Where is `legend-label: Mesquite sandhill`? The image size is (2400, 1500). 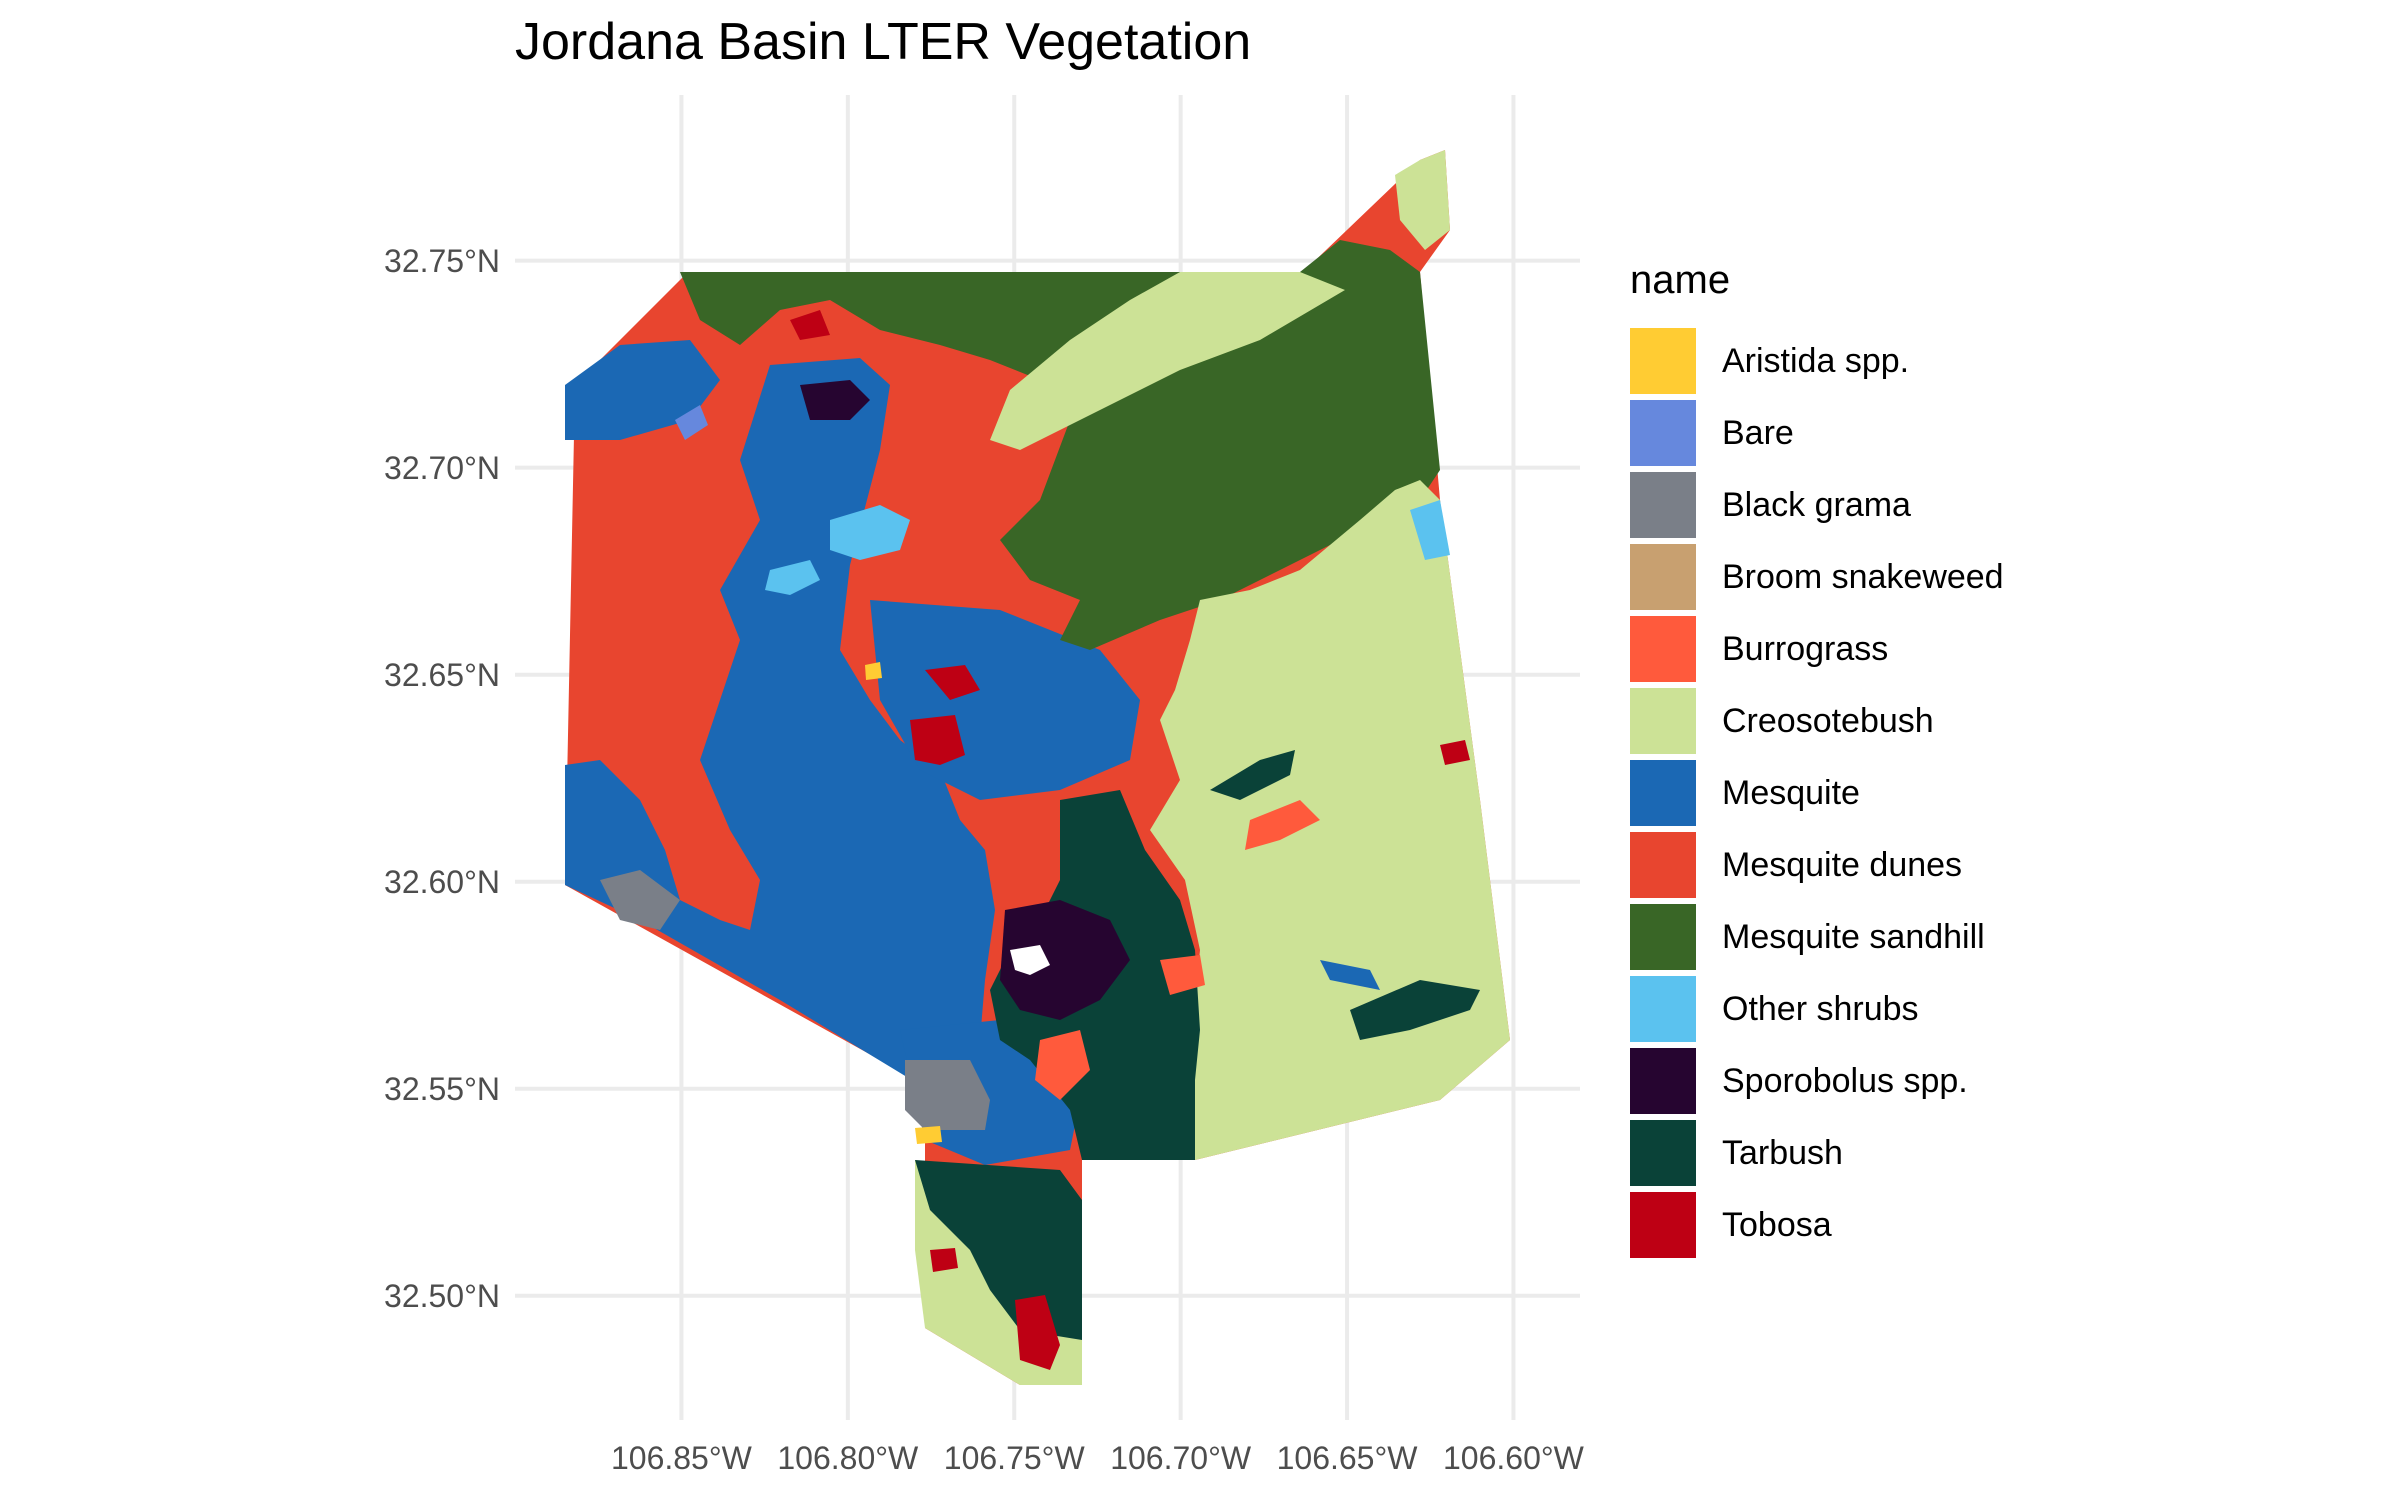
legend-label: Mesquite sandhill is located at coordinates (1853, 936).